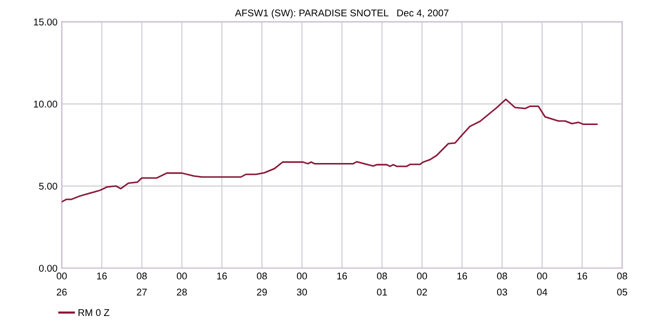 This screenshot has height=336, width=664. What do you see at coordinates (261, 284) in the screenshot?
I see `x-tick-label: 08 29` at bounding box center [261, 284].